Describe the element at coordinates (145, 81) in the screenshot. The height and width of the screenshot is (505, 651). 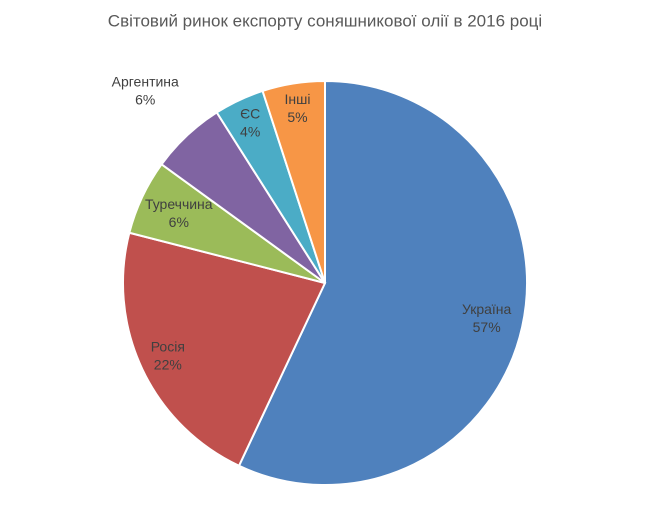
I see `slice-label: Аргентина` at that location.